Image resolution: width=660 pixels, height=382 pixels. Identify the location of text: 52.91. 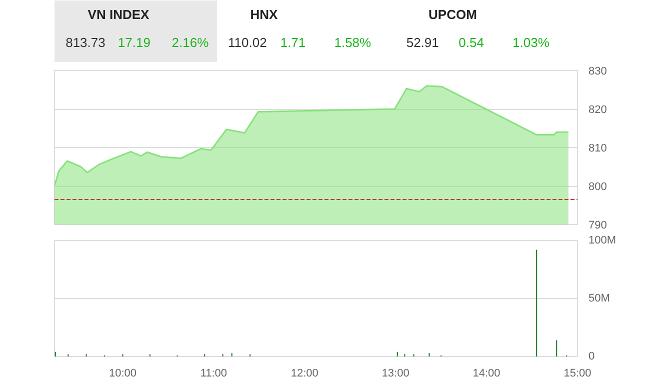
(422, 42).